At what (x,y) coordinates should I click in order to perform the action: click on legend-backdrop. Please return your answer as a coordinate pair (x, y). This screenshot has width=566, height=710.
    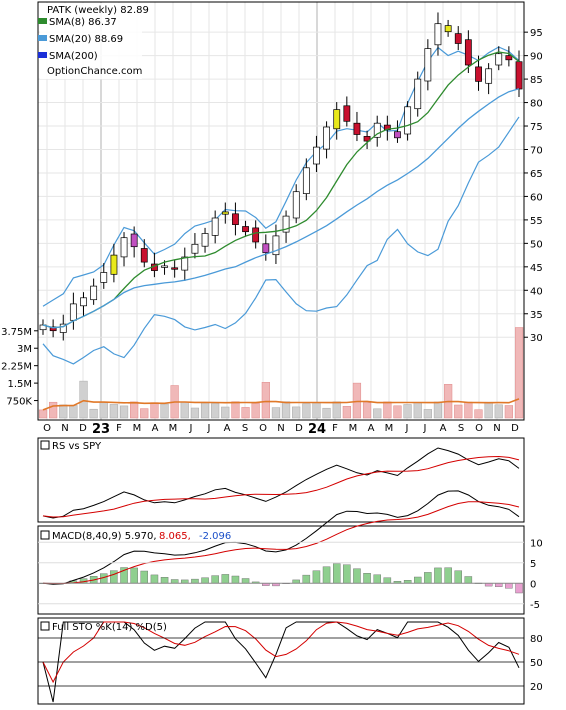
    Looking at the image, I should click on (91, 41).